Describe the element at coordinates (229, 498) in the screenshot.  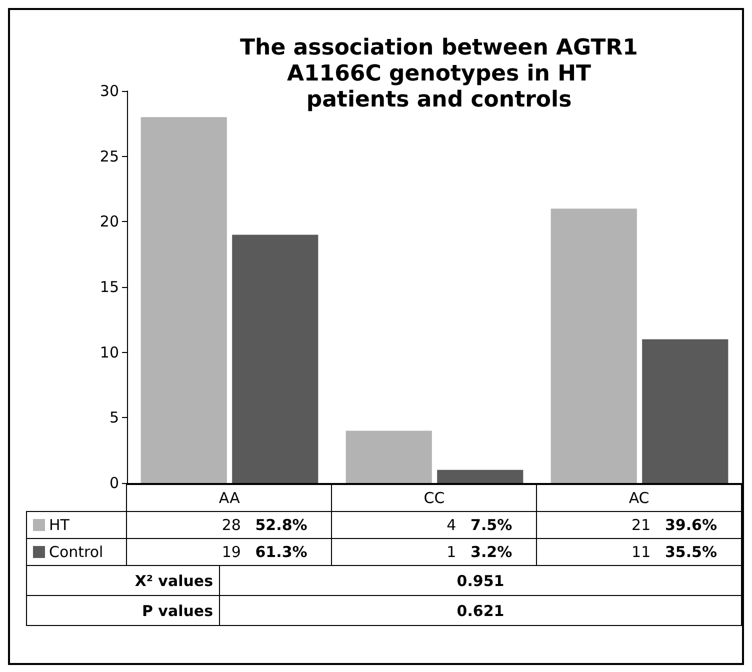
I see `x-tick-label: AA` at that location.